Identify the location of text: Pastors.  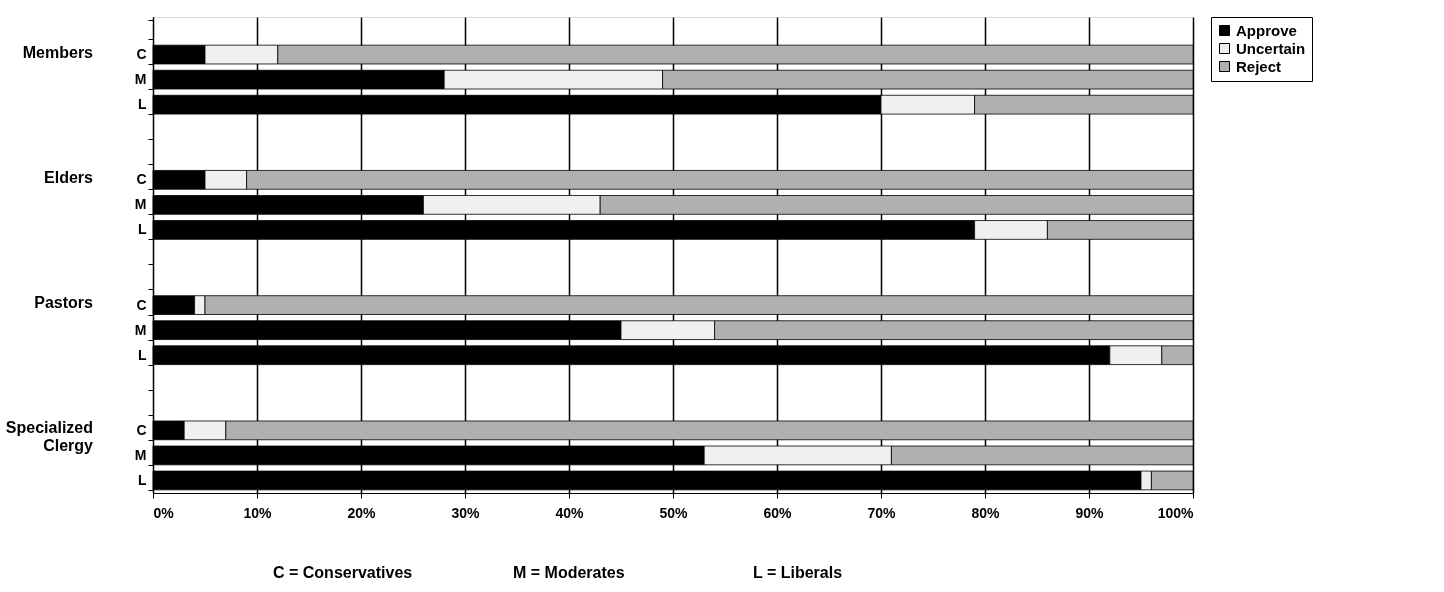
(64, 303).